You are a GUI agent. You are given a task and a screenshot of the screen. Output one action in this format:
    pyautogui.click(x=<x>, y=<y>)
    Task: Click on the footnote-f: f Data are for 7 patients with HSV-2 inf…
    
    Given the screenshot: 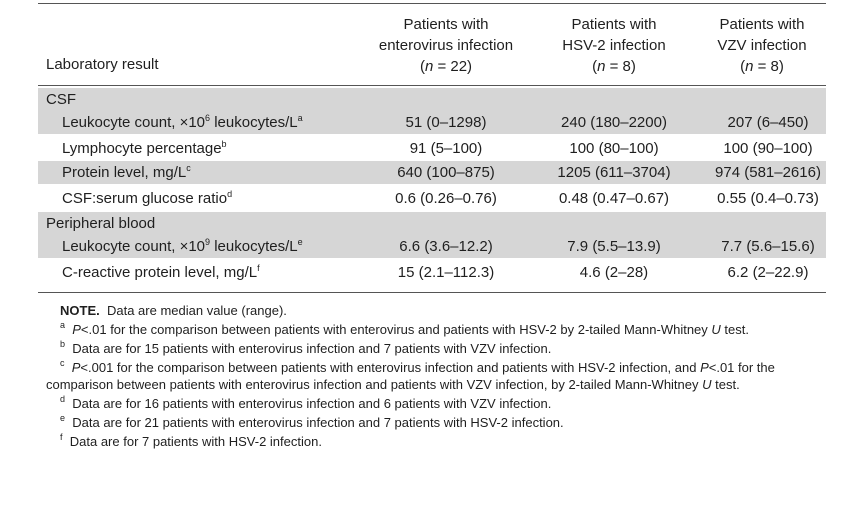 What is the action you would take?
    pyautogui.click(x=191, y=441)
    